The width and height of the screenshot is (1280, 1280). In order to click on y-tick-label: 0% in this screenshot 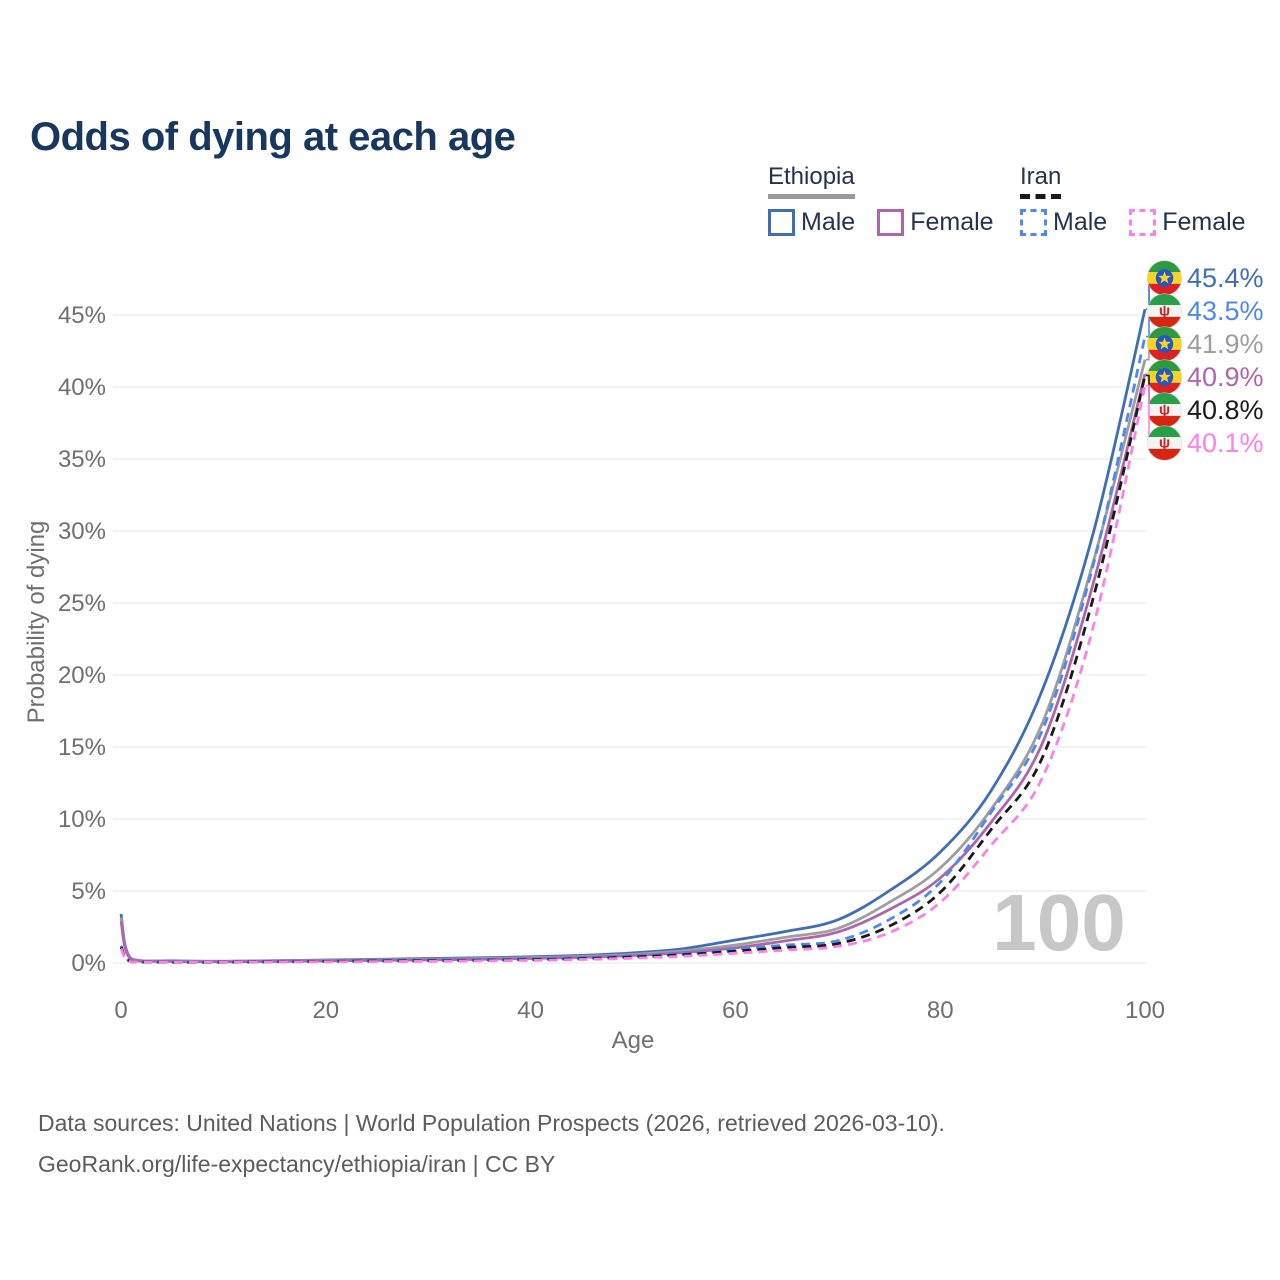, I will do `click(88, 963)`.